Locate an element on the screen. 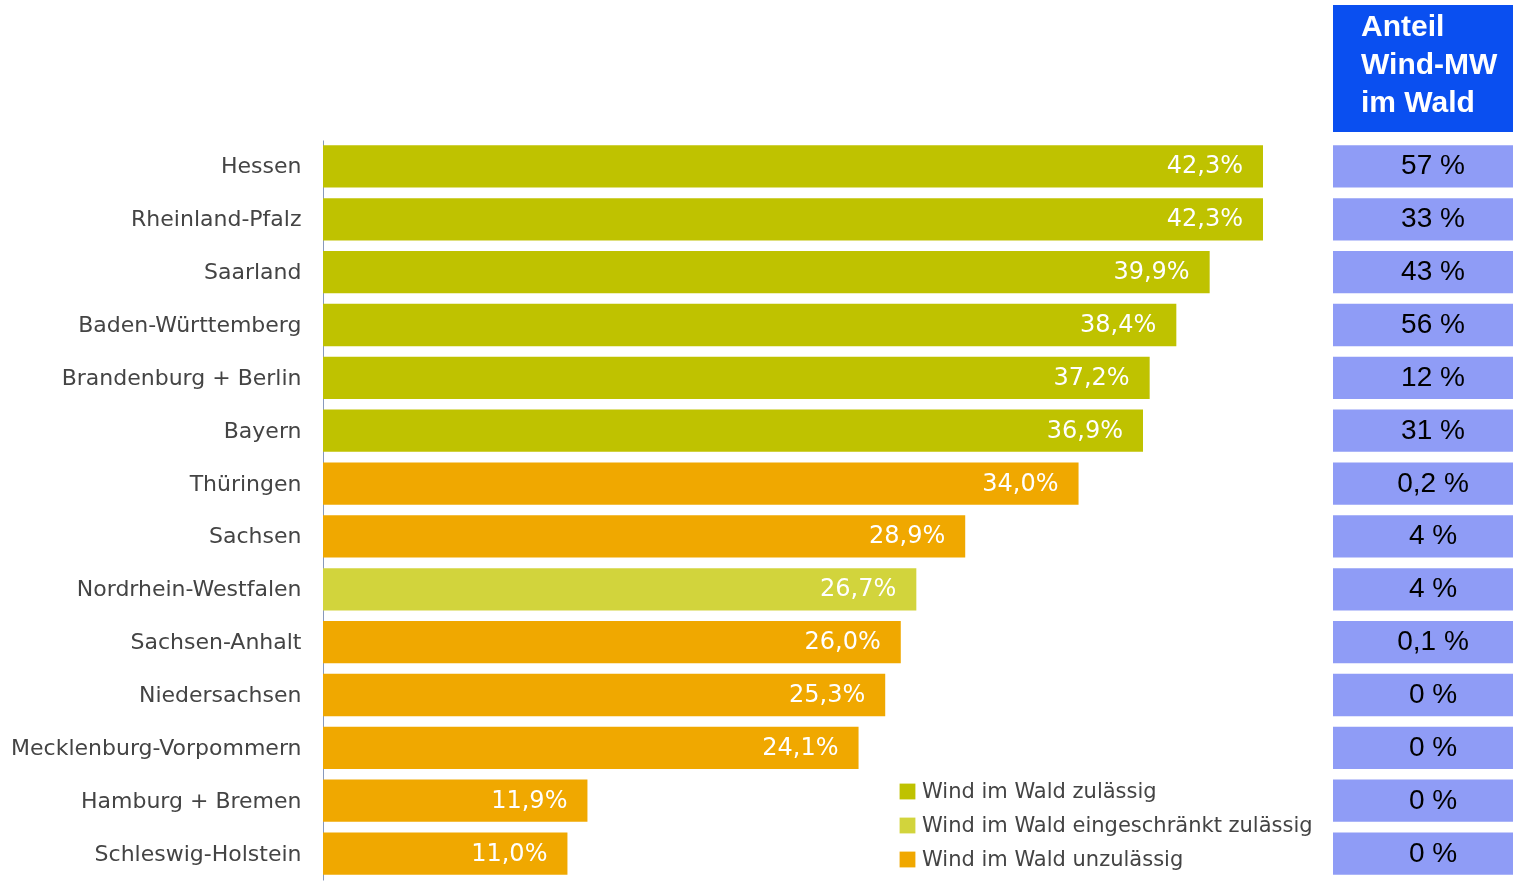 Image resolution: width=1540 pixels, height=896 pixels. text: 57 % is located at coordinates (1433, 165).